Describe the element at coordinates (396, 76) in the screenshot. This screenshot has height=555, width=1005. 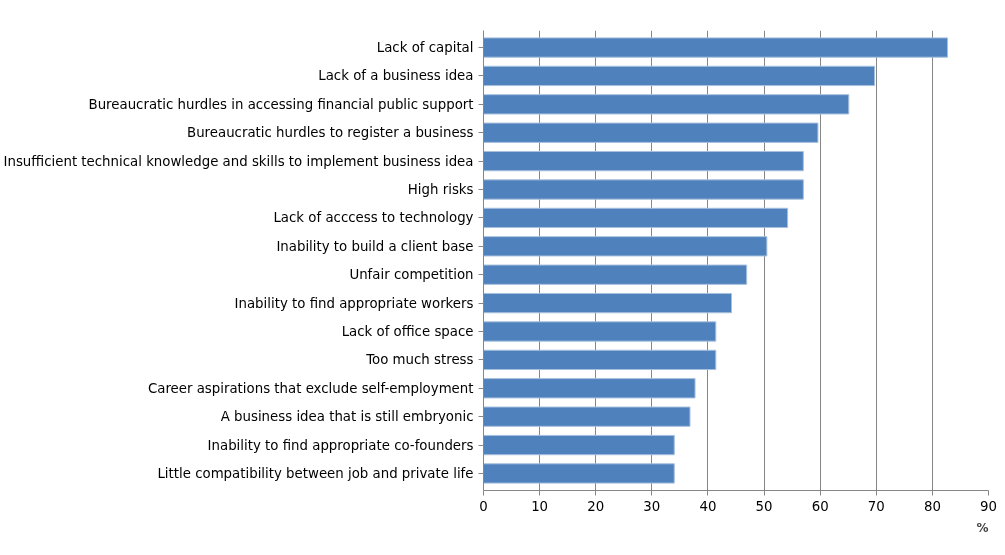
I see `y-tick-label: Lack of a business idea` at that location.